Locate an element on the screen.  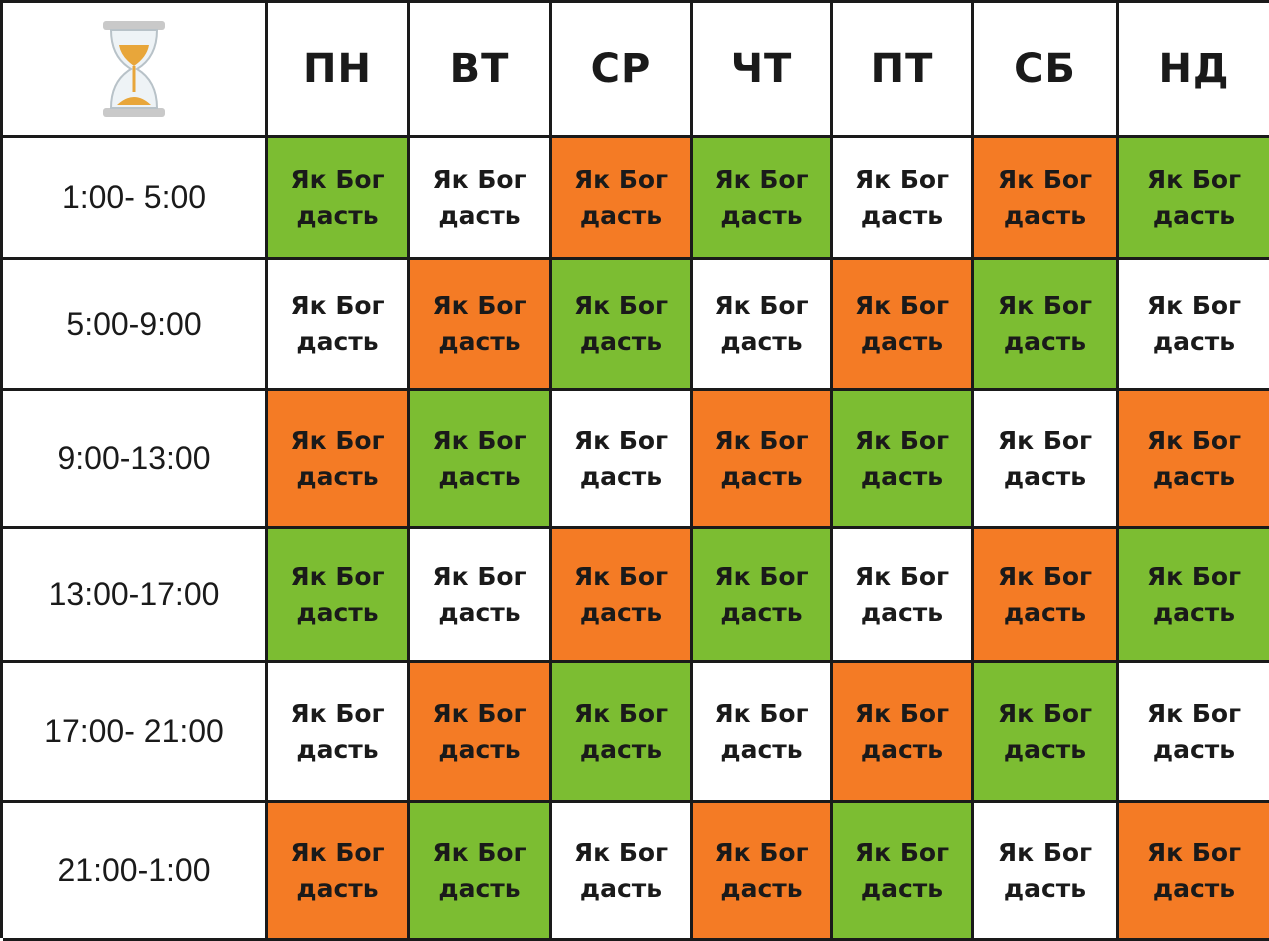
day-header: СР is located at coordinates (622, 70).